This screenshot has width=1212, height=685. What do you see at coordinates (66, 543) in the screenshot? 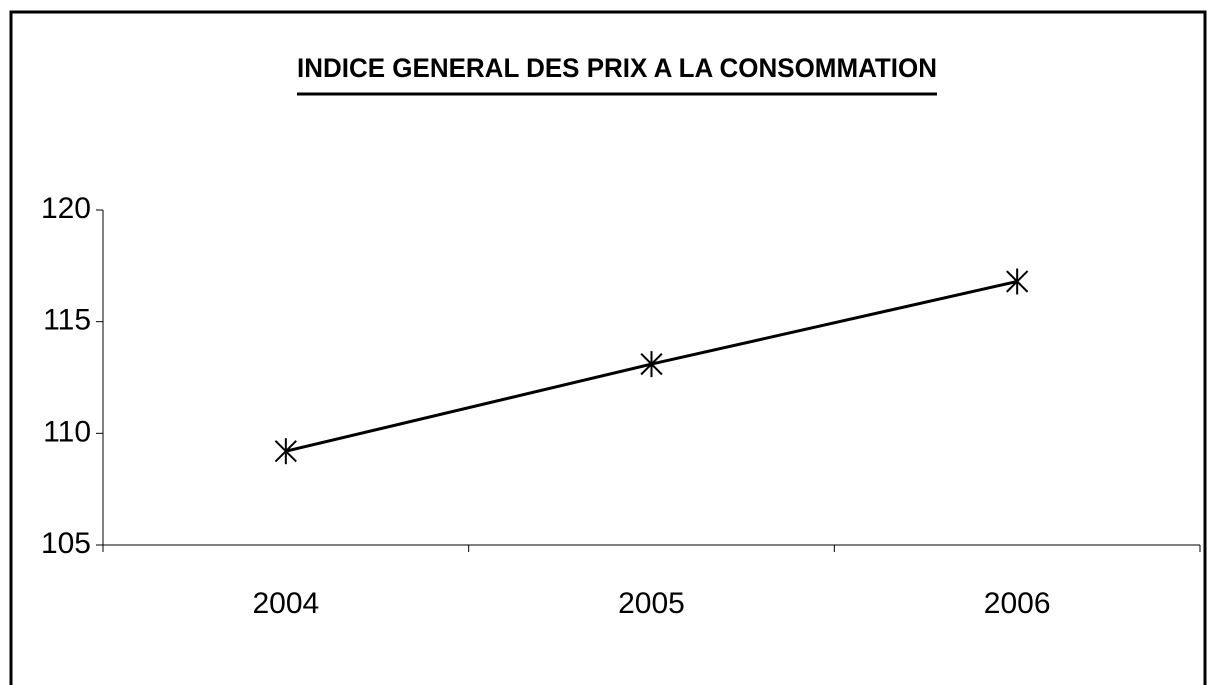
I see `y-tick-label: 105` at bounding box center [66, 543].